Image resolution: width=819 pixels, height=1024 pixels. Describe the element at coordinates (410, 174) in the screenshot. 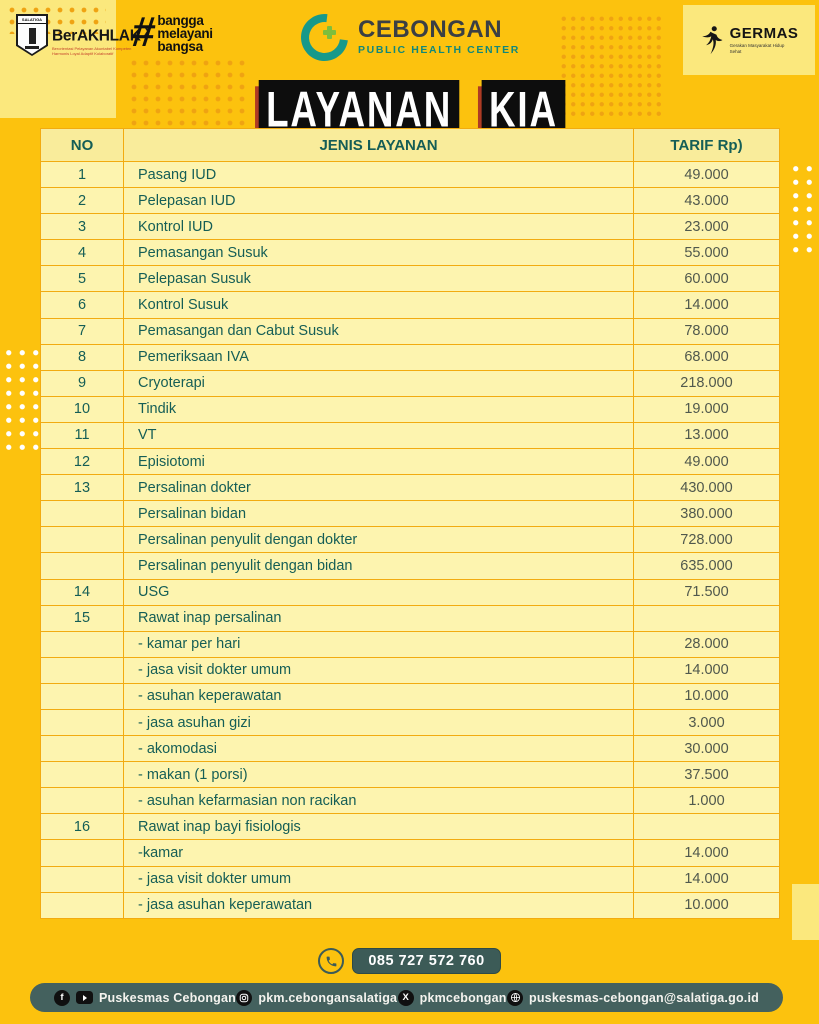

I see `table-row: 1 Pasang IUD 49.000` at that location.